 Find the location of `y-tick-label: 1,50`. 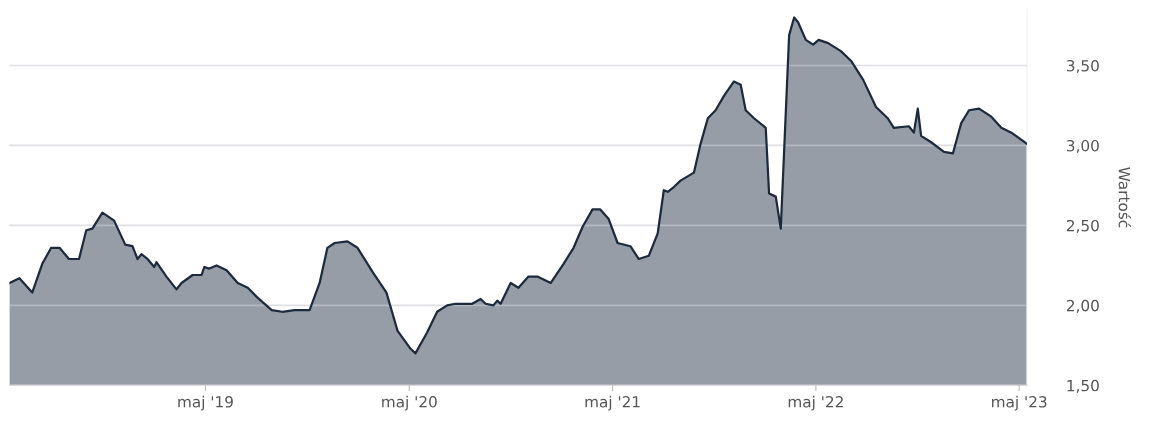

y-tick-label: 1,50 is located at coordinates (1083, 386).